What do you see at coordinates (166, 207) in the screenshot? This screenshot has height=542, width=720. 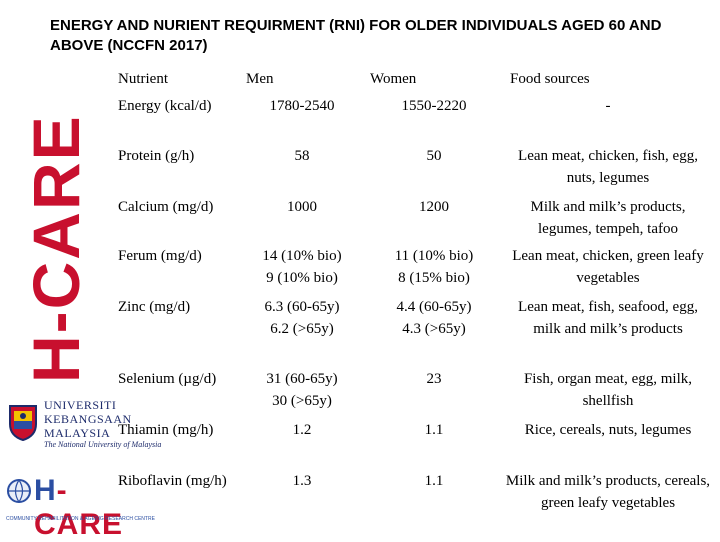 I see `nutrient-cell: Calcium (mg/d)` at bounding box center [166, 207].